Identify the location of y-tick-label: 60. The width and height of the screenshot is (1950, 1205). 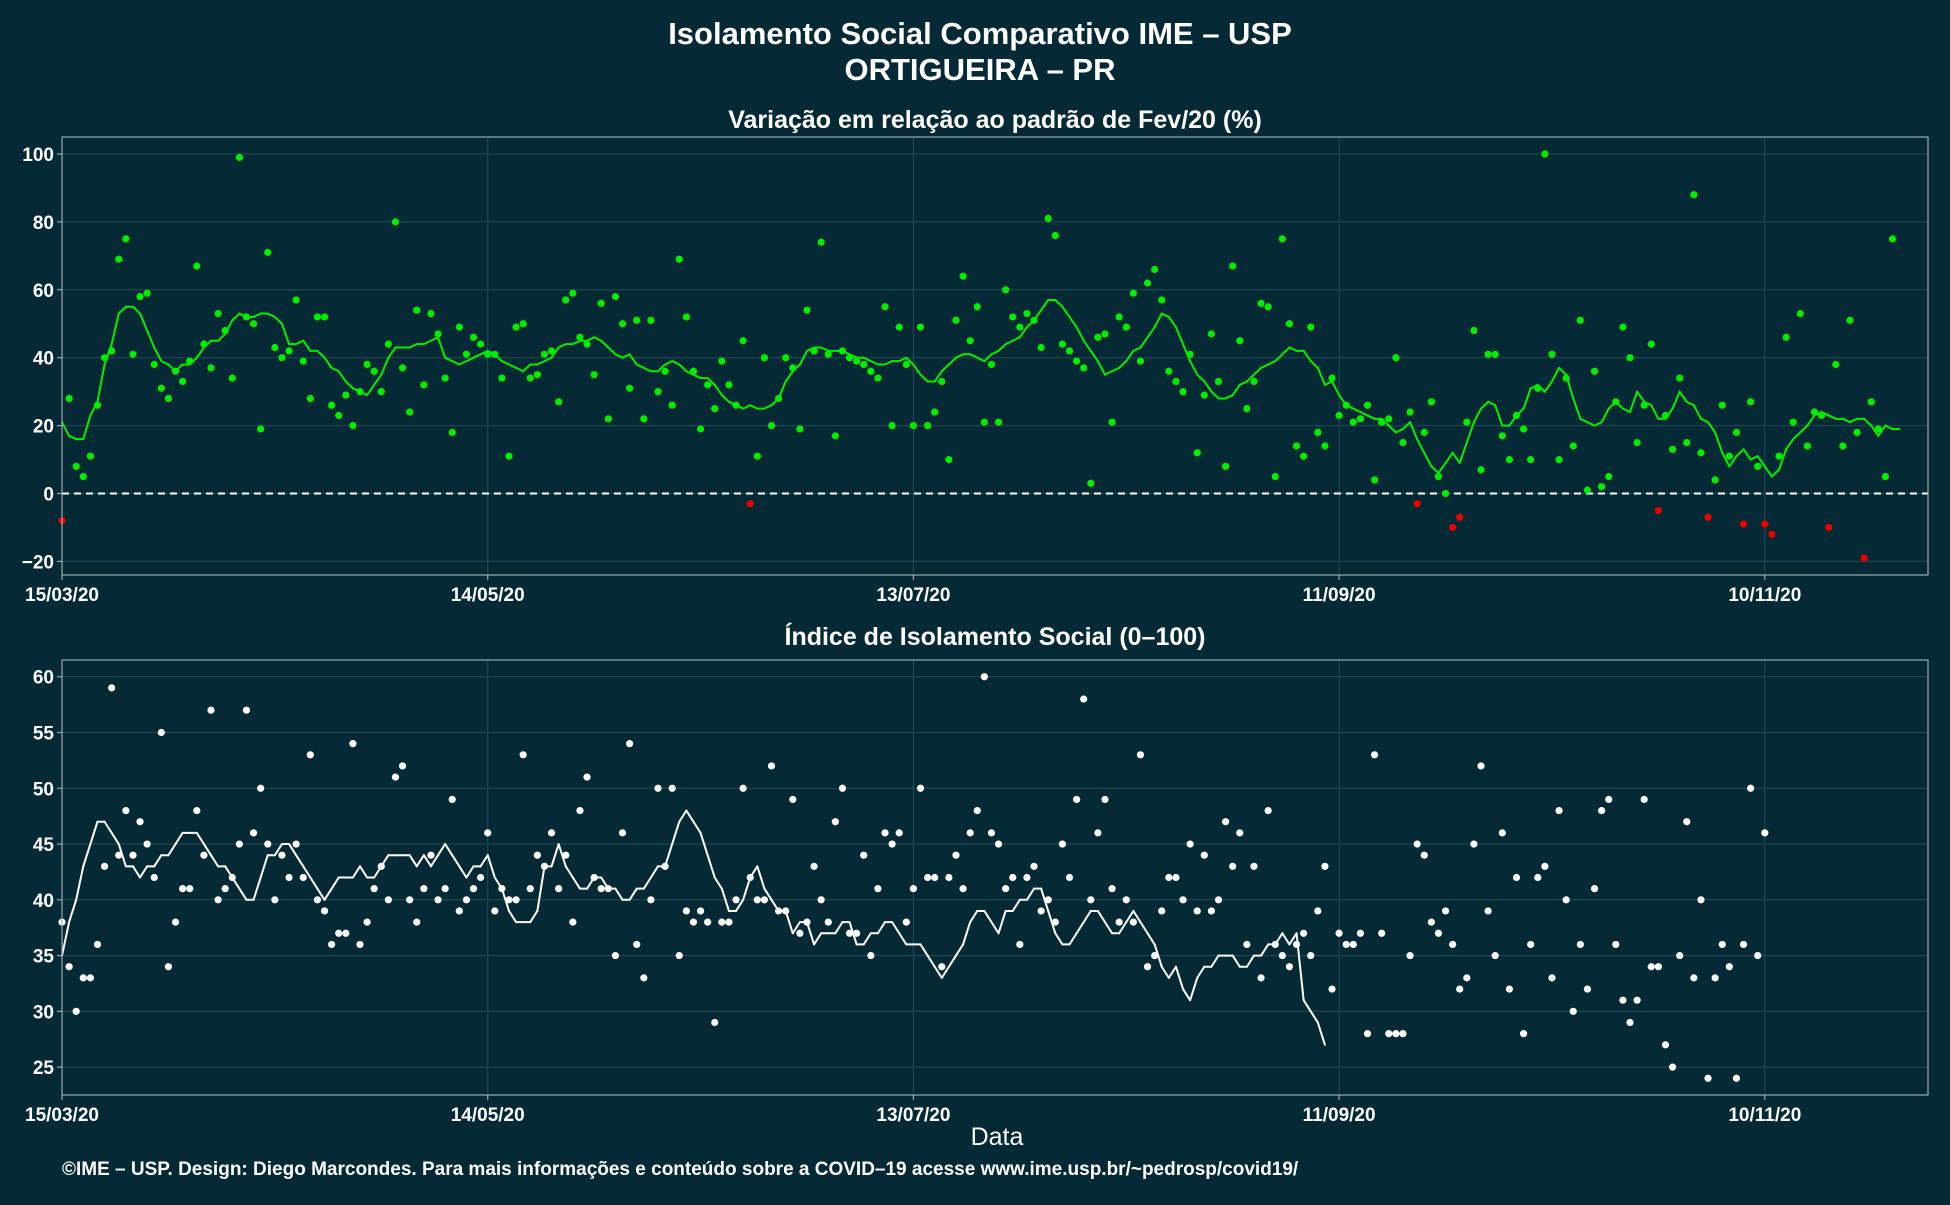
(43, 678).